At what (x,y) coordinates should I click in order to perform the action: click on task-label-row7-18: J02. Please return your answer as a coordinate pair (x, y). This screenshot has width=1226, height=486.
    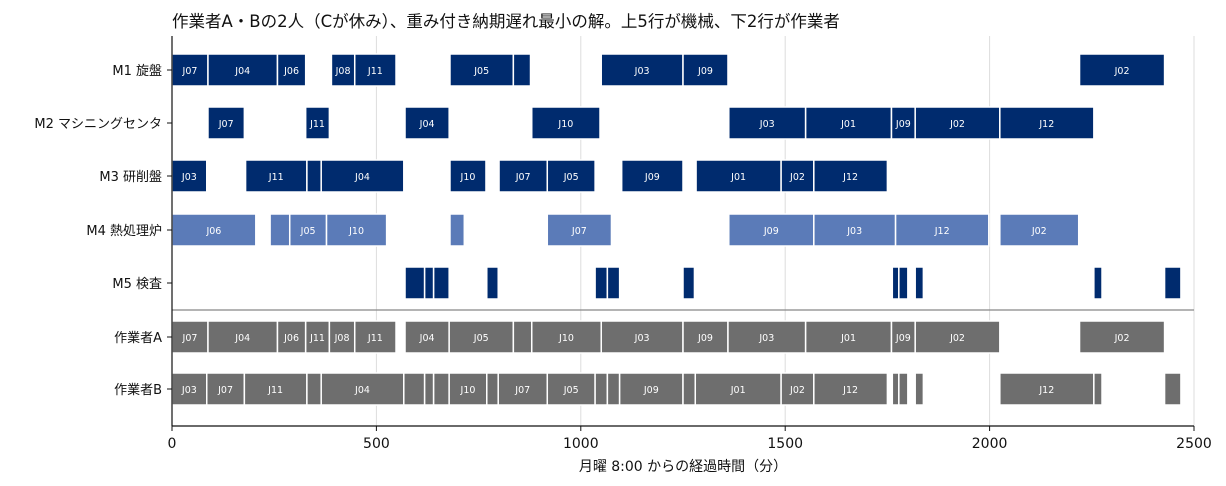
    Looking at the image, I should click on (797, 390).